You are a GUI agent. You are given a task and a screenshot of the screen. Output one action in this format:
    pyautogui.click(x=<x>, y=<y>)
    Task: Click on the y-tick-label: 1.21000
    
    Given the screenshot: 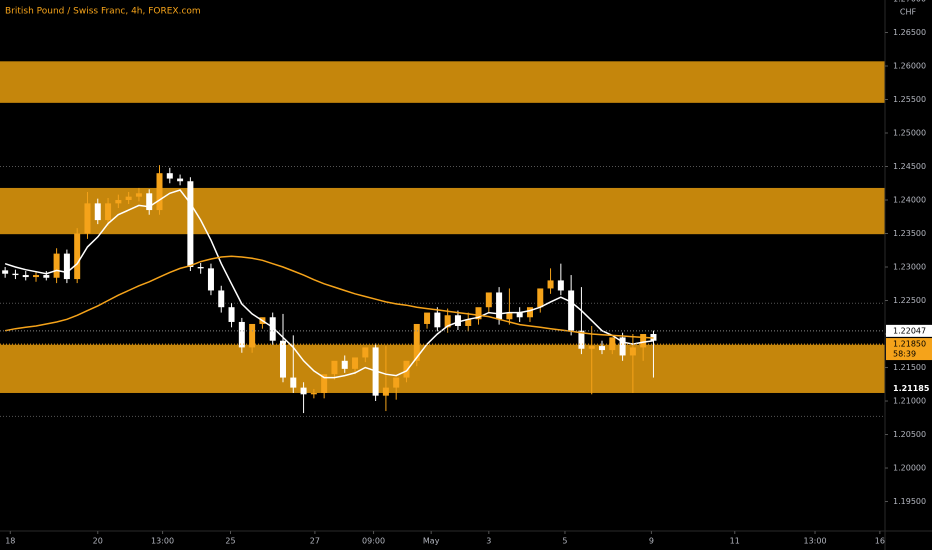 What is the action you would take?
    pyautogui.click(x=909, y=401)
    